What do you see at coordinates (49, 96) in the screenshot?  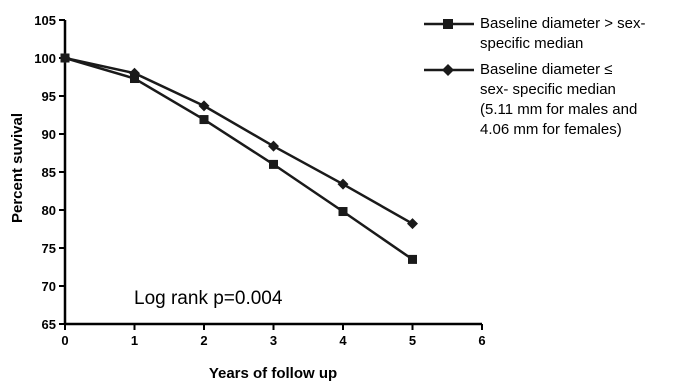 I see `y-tick-label: 95` at bounding box center [49, 96].